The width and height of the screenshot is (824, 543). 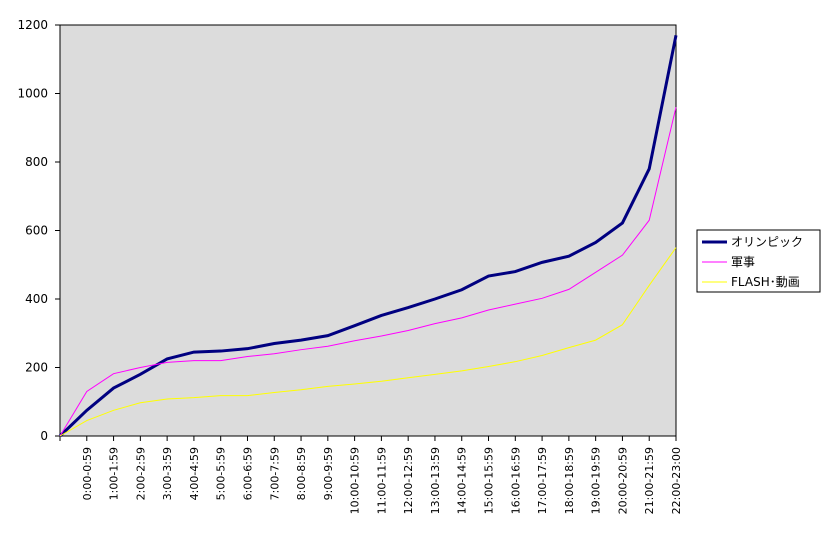 I want to click on x-tick-label: 2:00-2:59, so click(x=140, y=473).